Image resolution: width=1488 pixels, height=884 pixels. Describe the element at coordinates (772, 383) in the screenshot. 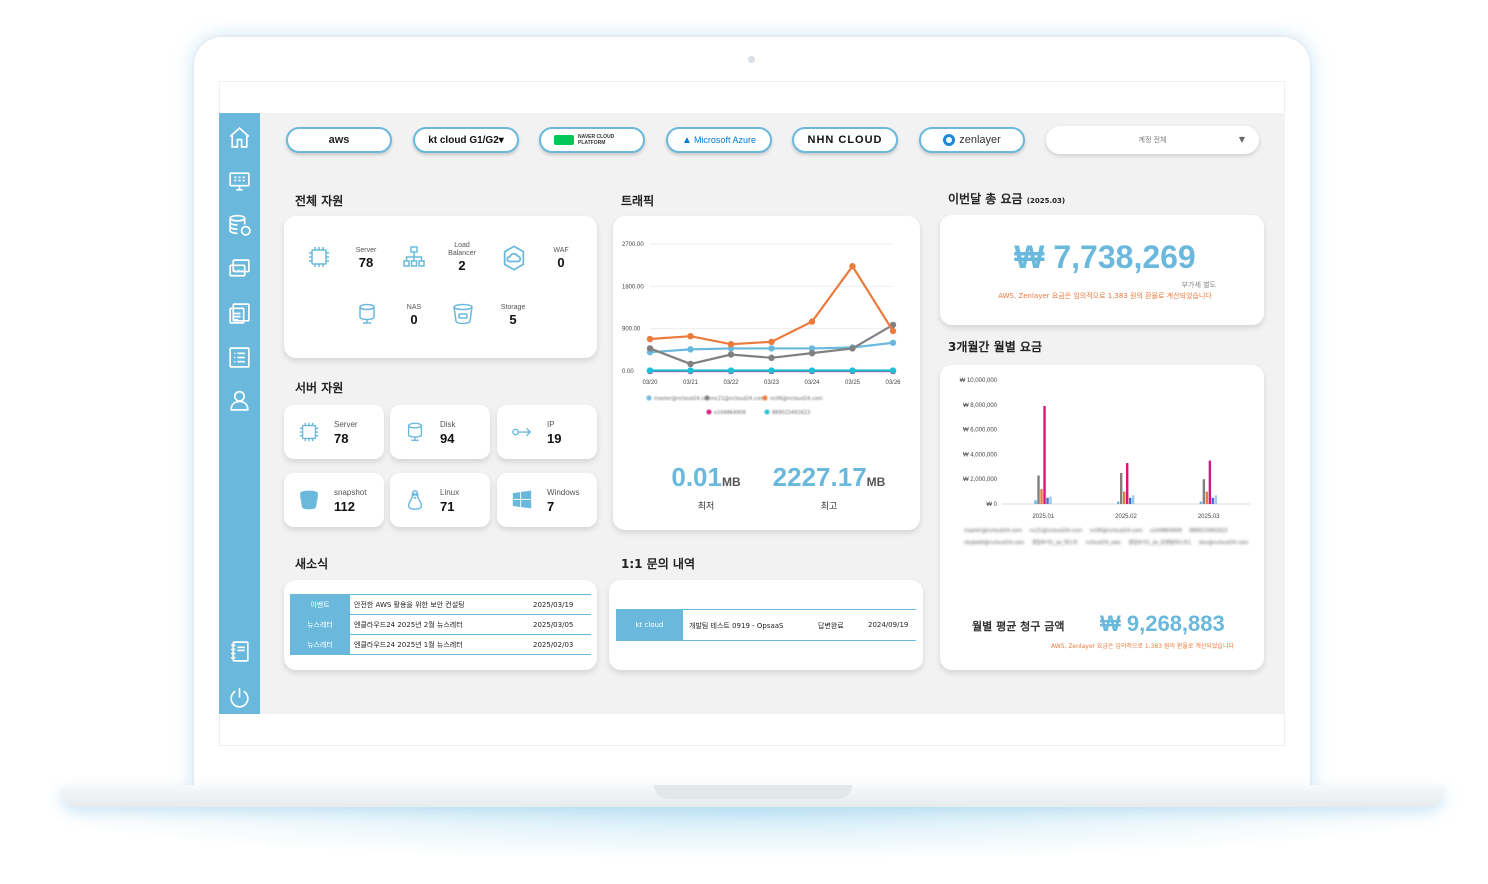

I see `traffic-x-tick: 03/23` at that location.